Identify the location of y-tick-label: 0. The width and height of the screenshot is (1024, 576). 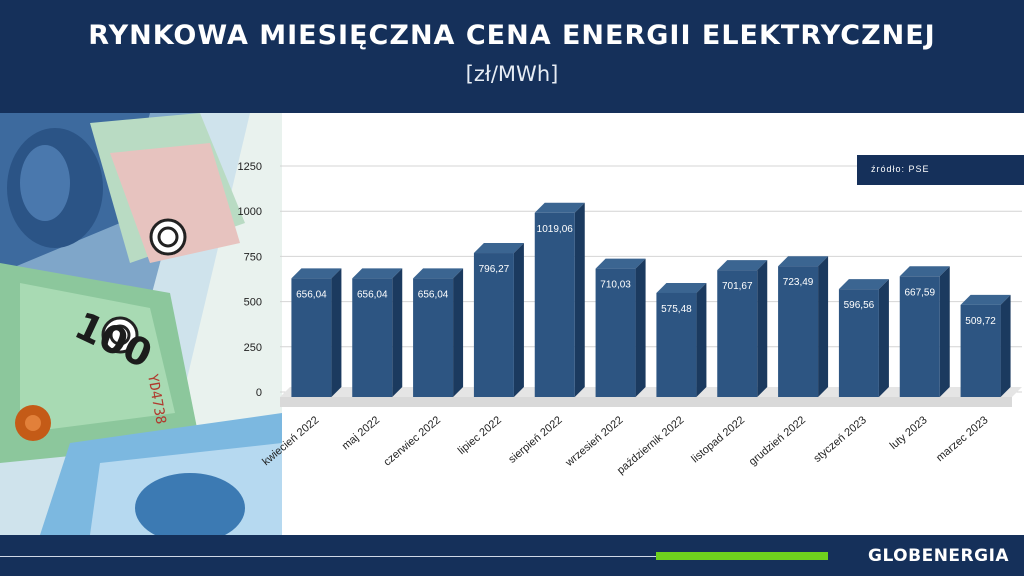
(259, 393).